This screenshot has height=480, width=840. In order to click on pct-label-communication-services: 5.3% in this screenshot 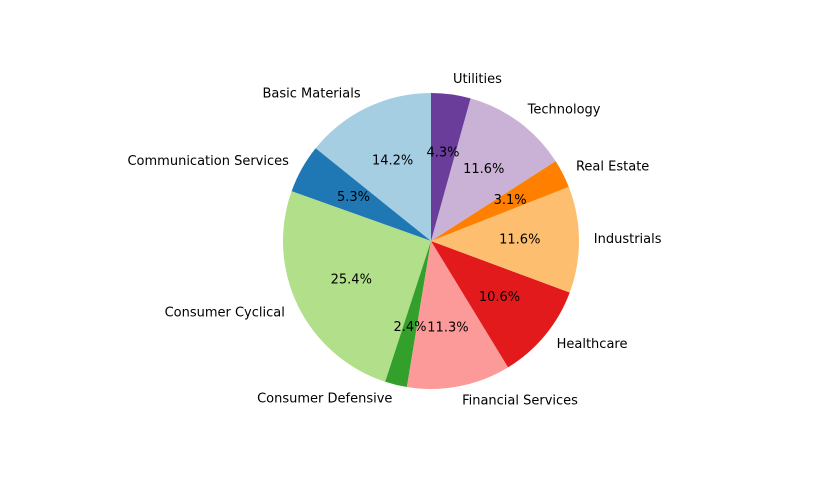, I will do `click(353, 197)`.